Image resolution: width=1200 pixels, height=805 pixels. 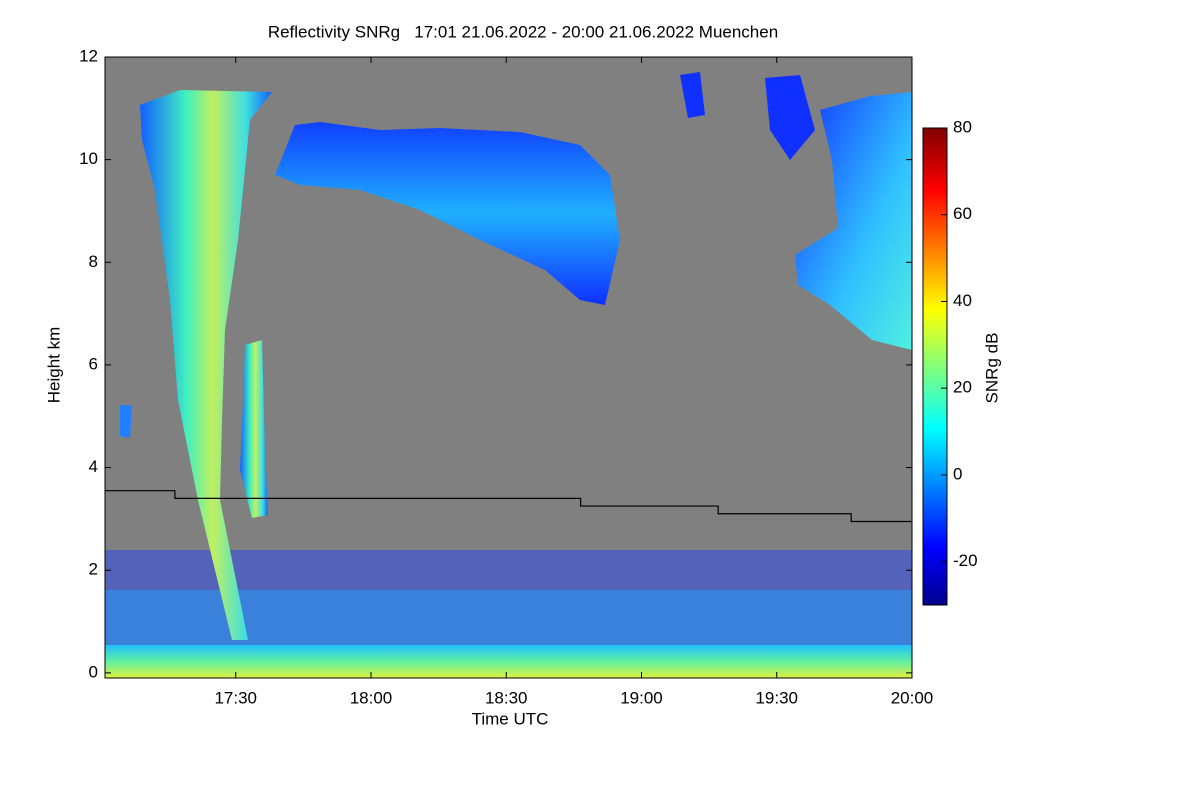 What do you see at coordinates (510, 718) in the screenshot?
I see `x-axis-label: Time UTC` at bounding box center [510, 718].